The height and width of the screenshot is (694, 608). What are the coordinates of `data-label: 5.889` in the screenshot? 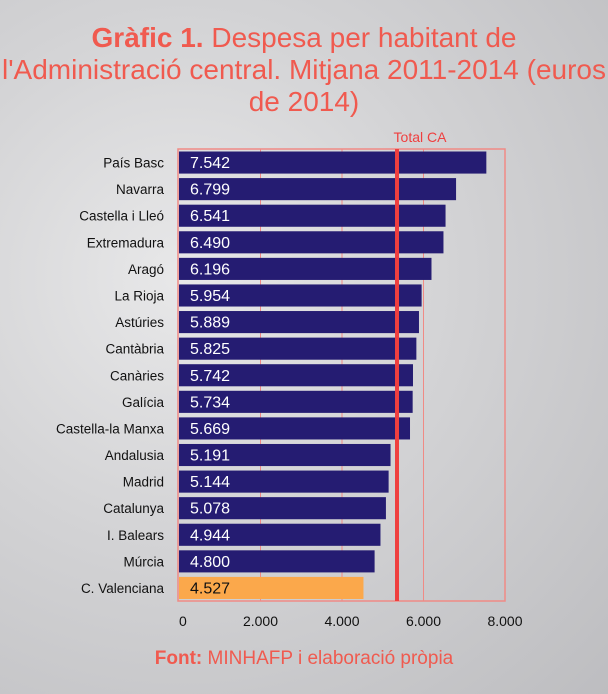 It's located at (210, 323).